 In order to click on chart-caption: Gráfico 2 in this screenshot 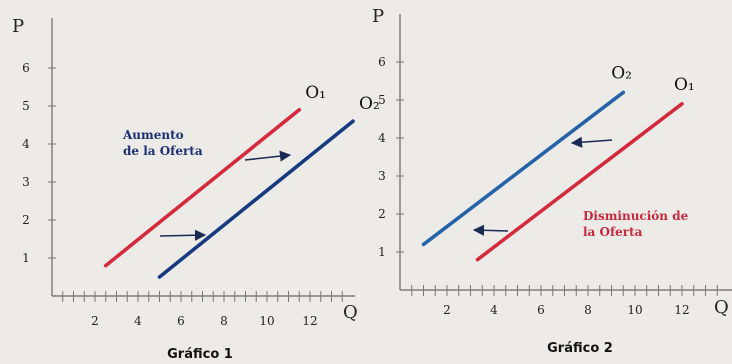, I will do `click(580, 348)`.